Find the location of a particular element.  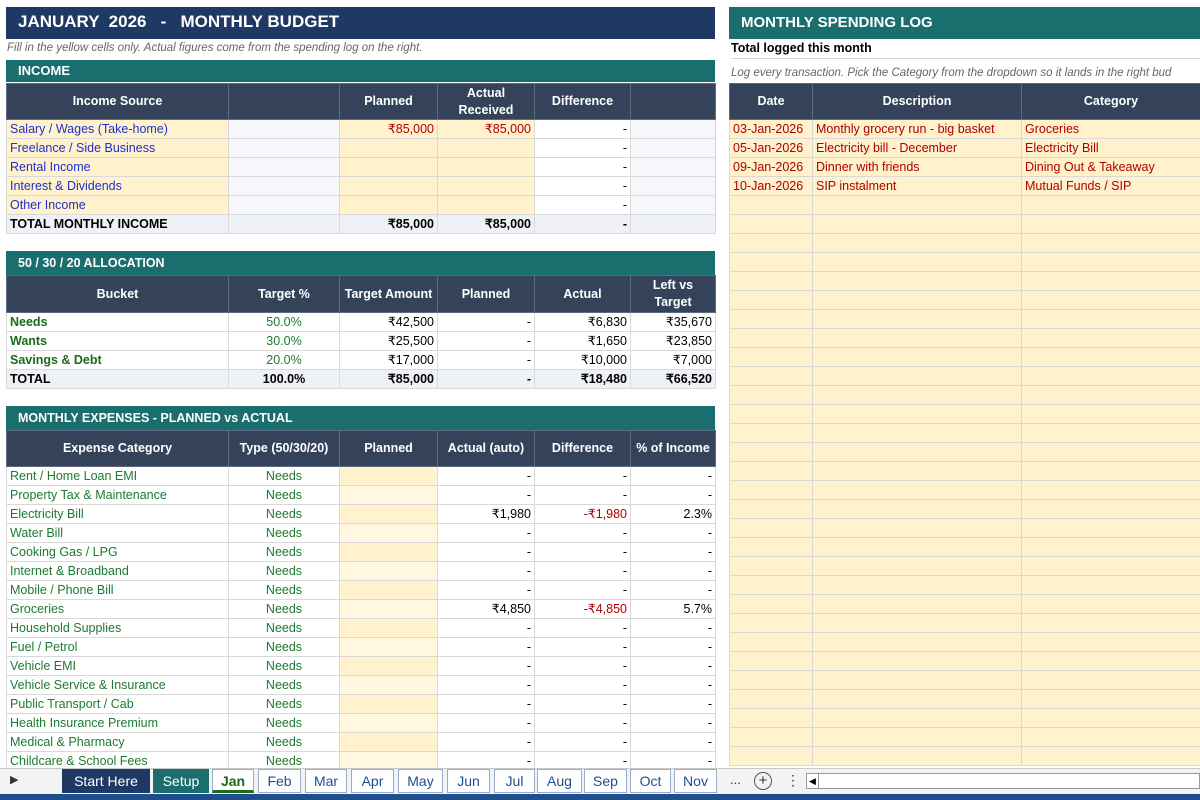

sheet-tab-aug: Aug is located at coordinates (559, 781).